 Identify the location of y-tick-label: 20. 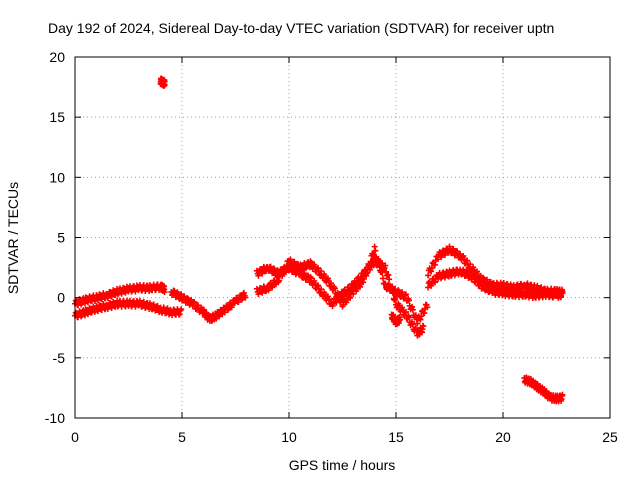
(57, 57).